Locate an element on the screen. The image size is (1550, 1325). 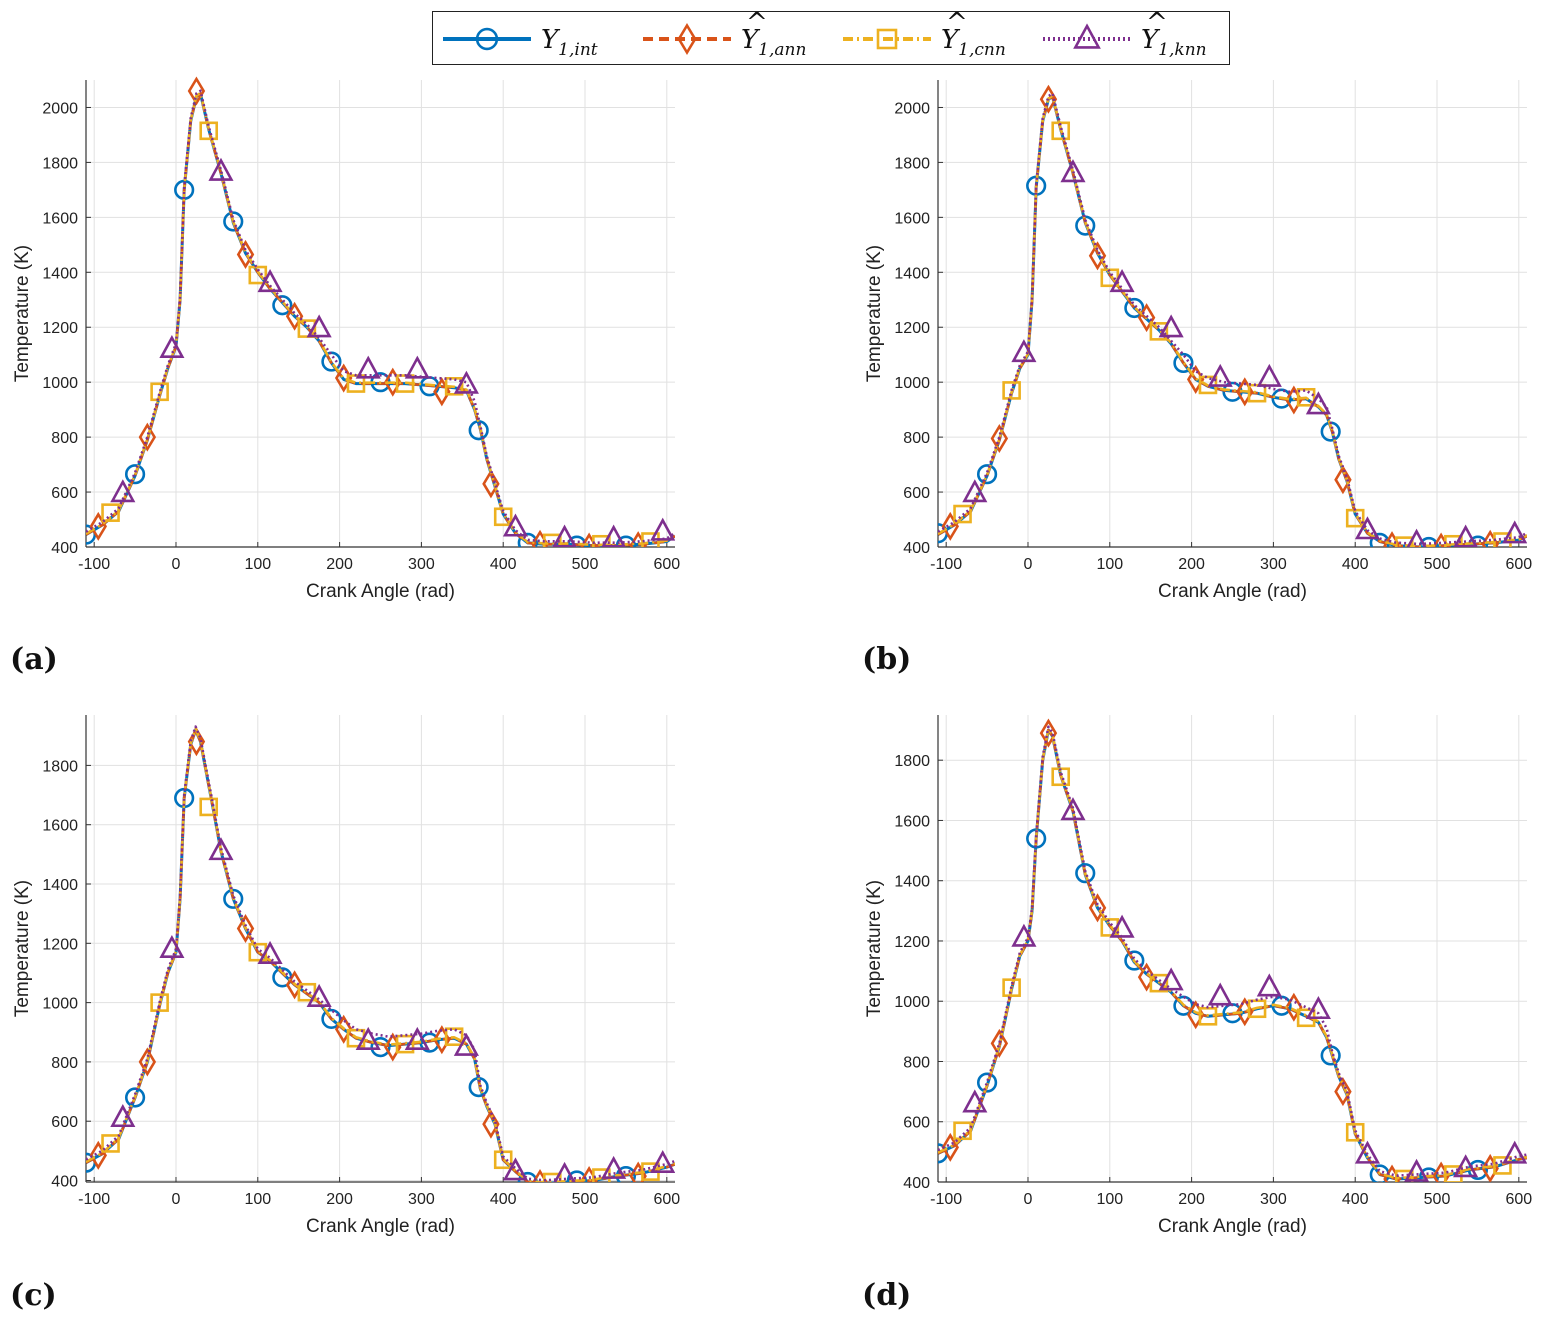
legend-hat-3: ^ is located at coordinates (957, 25).